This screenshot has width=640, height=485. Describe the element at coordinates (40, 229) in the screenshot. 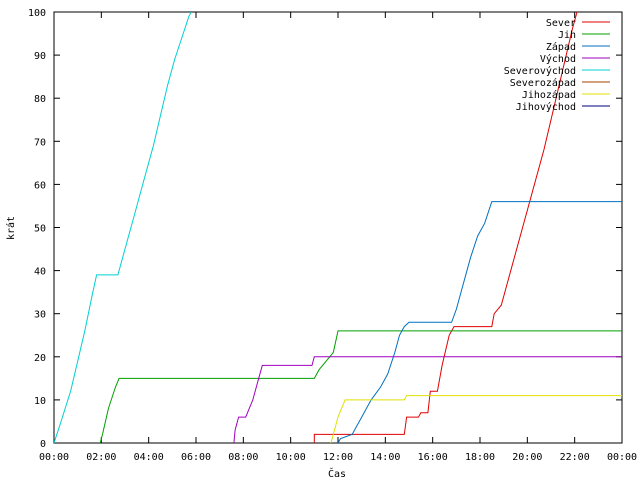

I see `y-tick-label: 50` at that location.